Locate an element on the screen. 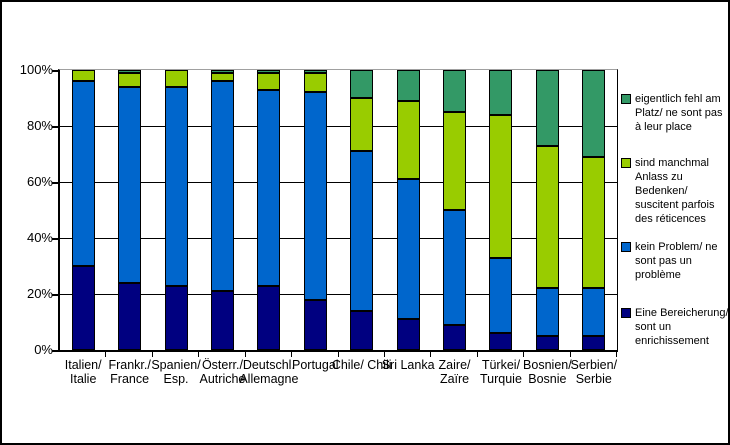 The image size is (730, 445). bar-cell-portugal is located at coordinates (315, 210).